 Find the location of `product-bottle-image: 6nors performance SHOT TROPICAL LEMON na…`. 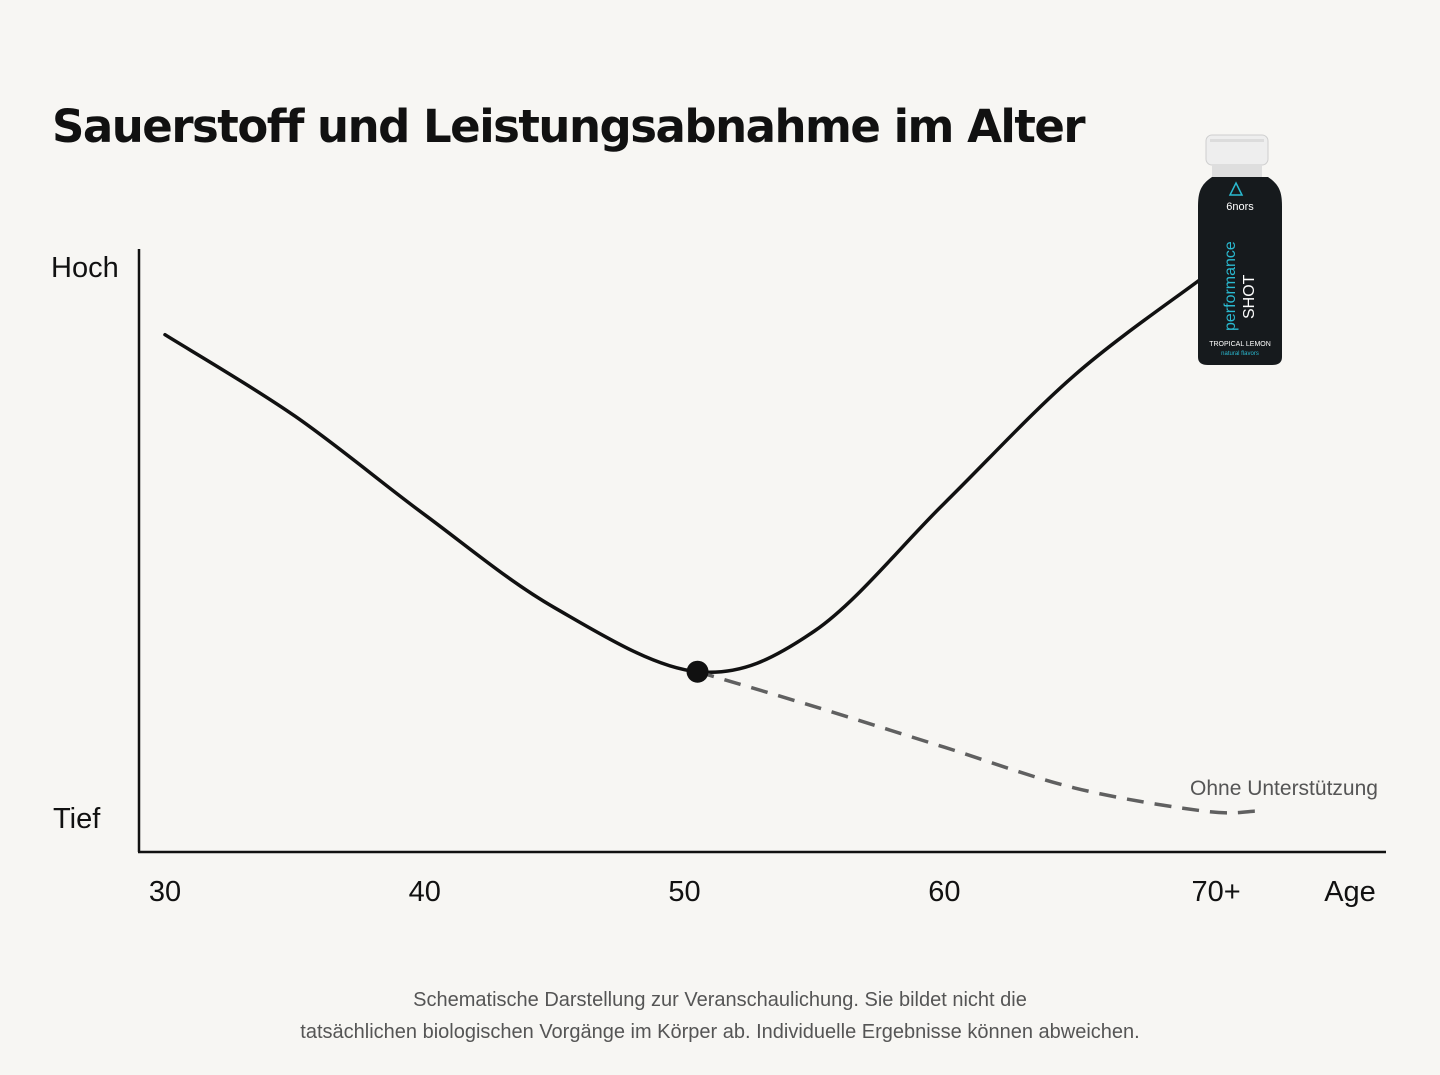

product-bottle-image: 6nors performance SHOT TROPICAL LEMON na… is located at coordinates (1240, 249).